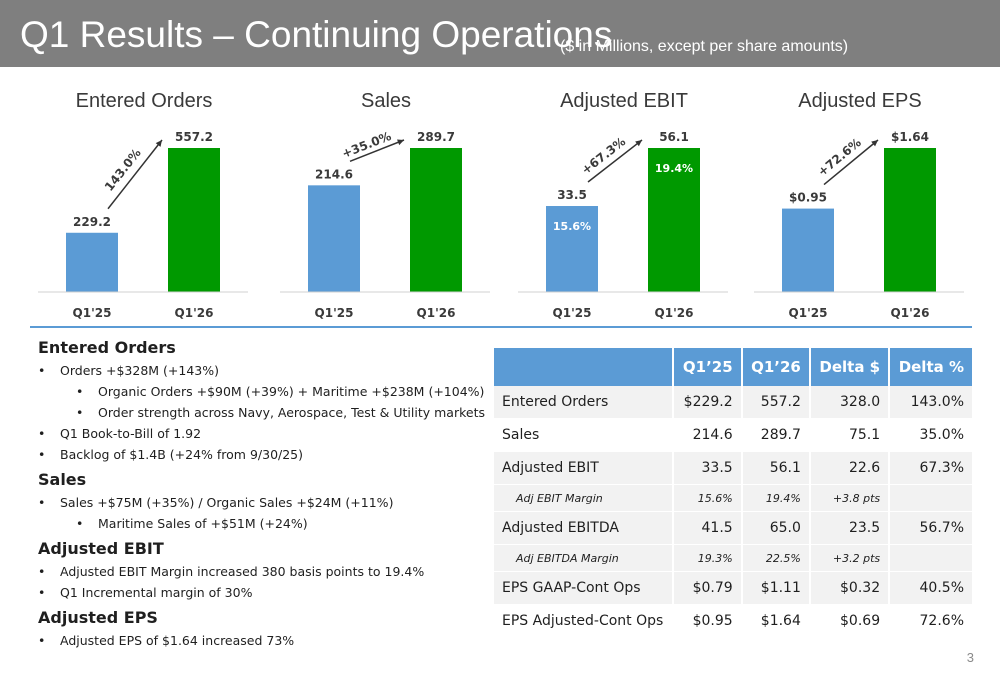 The height and width of the screenshot is (685, 1000). What do you see at coordinates (144, 101) in the screenshot?
I see `chart-title: Entered Orders` at bounding box center [144, 101].